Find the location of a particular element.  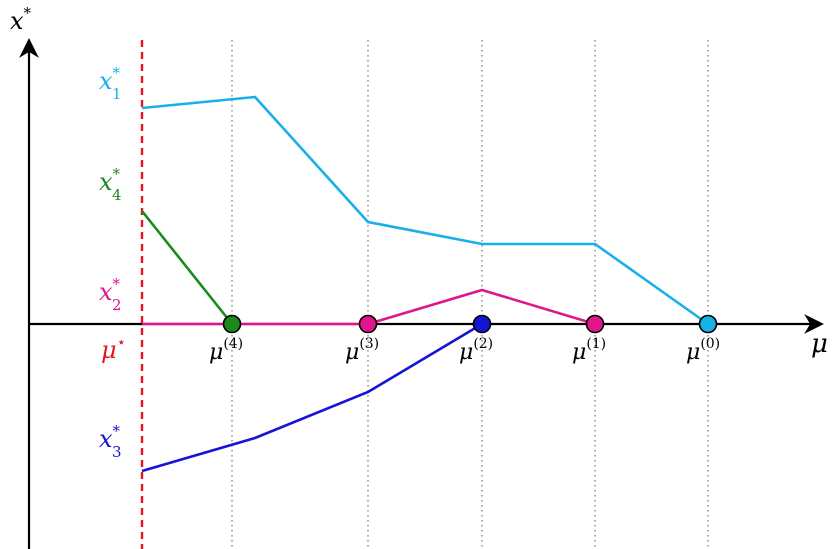

breakpoint-label-4: μ(4) is located at coordinates (226, 350).